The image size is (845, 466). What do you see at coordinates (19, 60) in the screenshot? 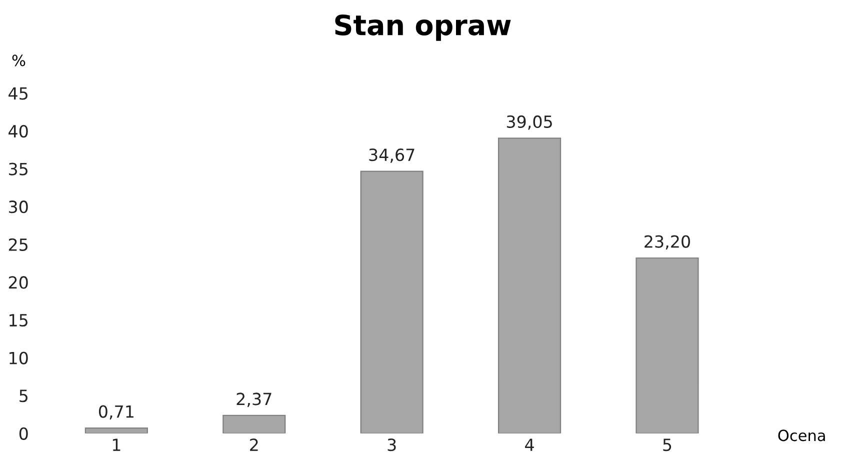
I see `y-axis-title: %` at bounding box center [19, 60].